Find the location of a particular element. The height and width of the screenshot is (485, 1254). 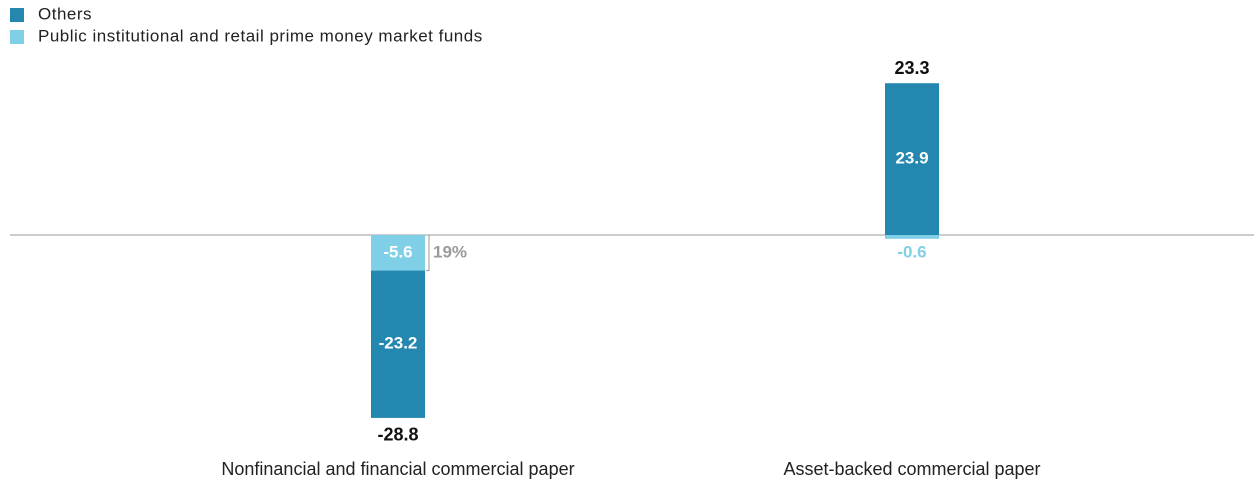

segment-label: -23.2 is located at coordinates (398, 343).